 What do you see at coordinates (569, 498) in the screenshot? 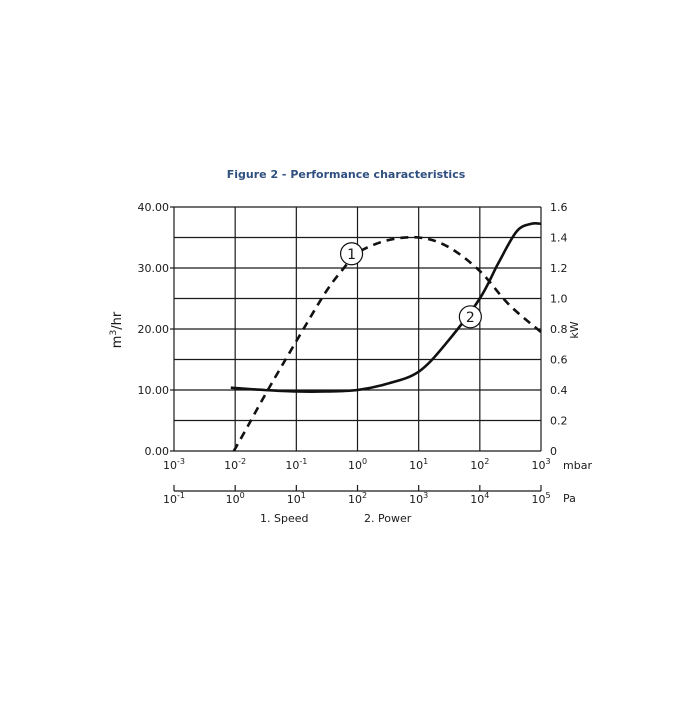
I see `x-unit-pa: Pa` at bounding box center [569, 498].